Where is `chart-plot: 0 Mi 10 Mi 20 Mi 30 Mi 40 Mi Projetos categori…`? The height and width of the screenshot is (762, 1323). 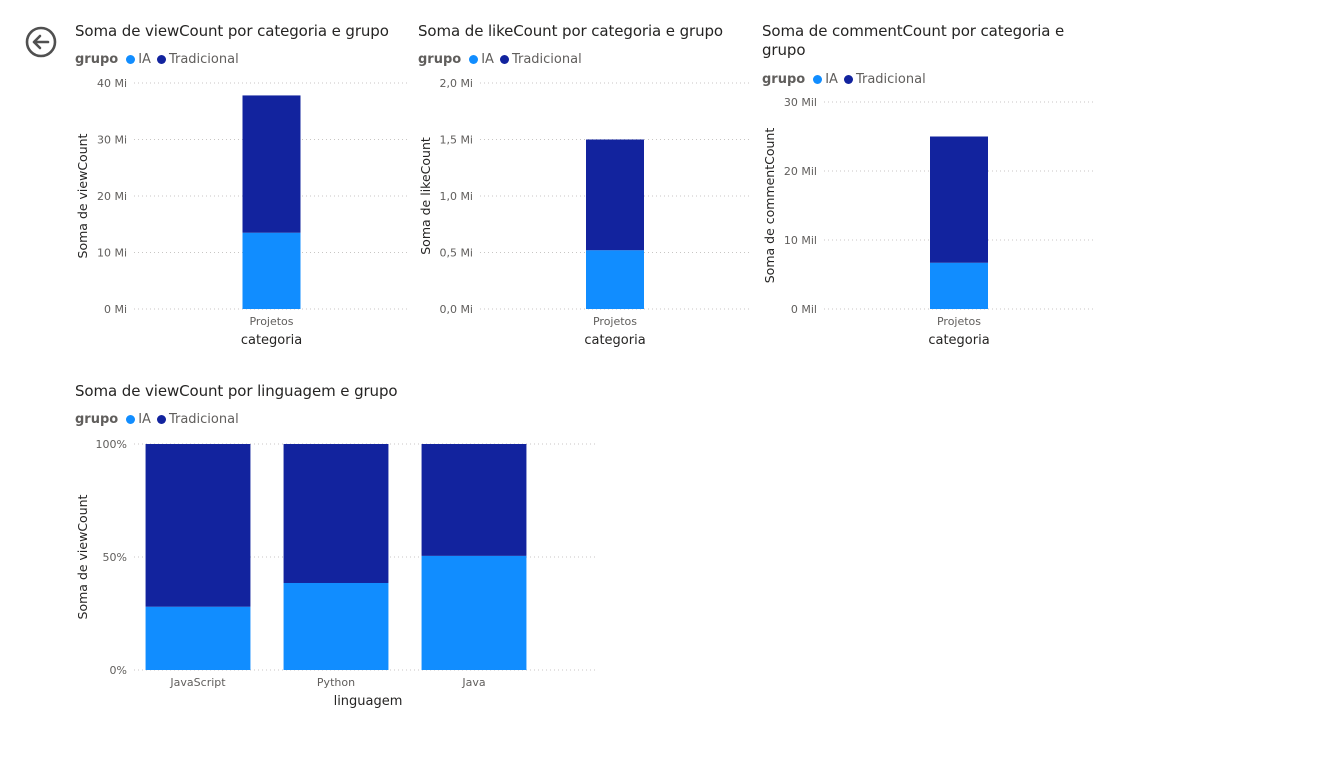
chart-plot: 0 Mi 10 Mi 20 Mi 30 Mi 40 Mi Projetos categori… is located at coordinates (242, 212).